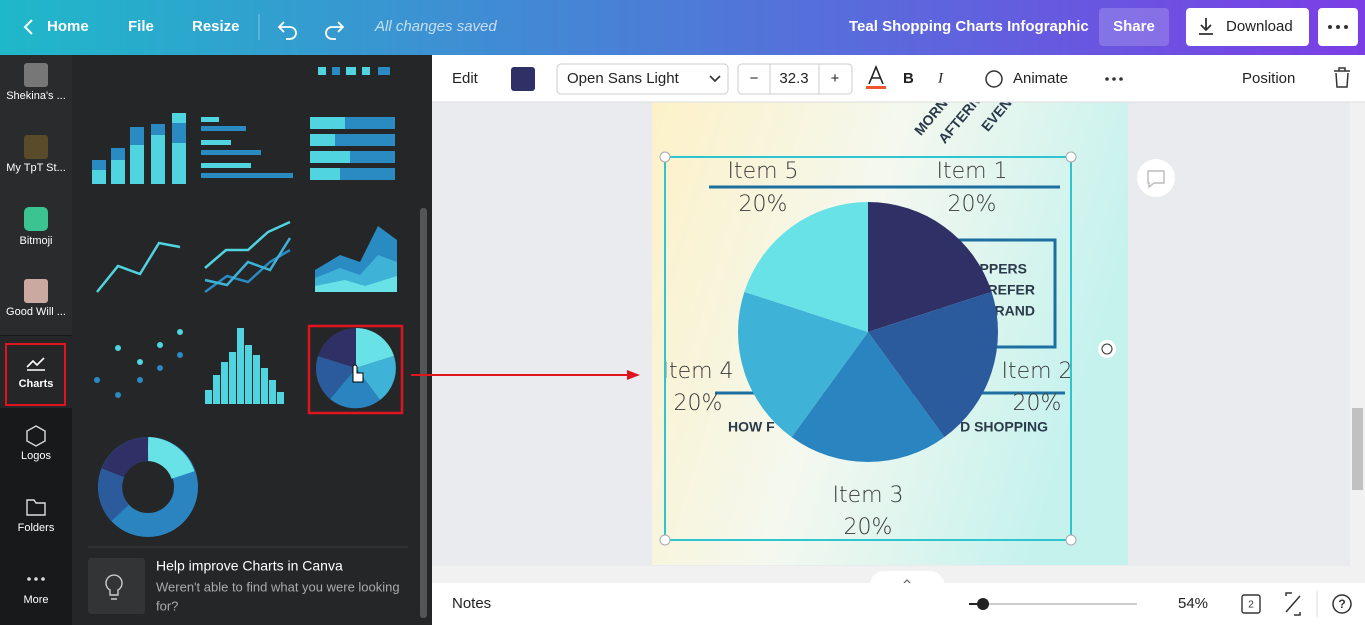  Describe the element at coordinates (907, 582) in the screenshot. I see `pages-arrow` at that location.